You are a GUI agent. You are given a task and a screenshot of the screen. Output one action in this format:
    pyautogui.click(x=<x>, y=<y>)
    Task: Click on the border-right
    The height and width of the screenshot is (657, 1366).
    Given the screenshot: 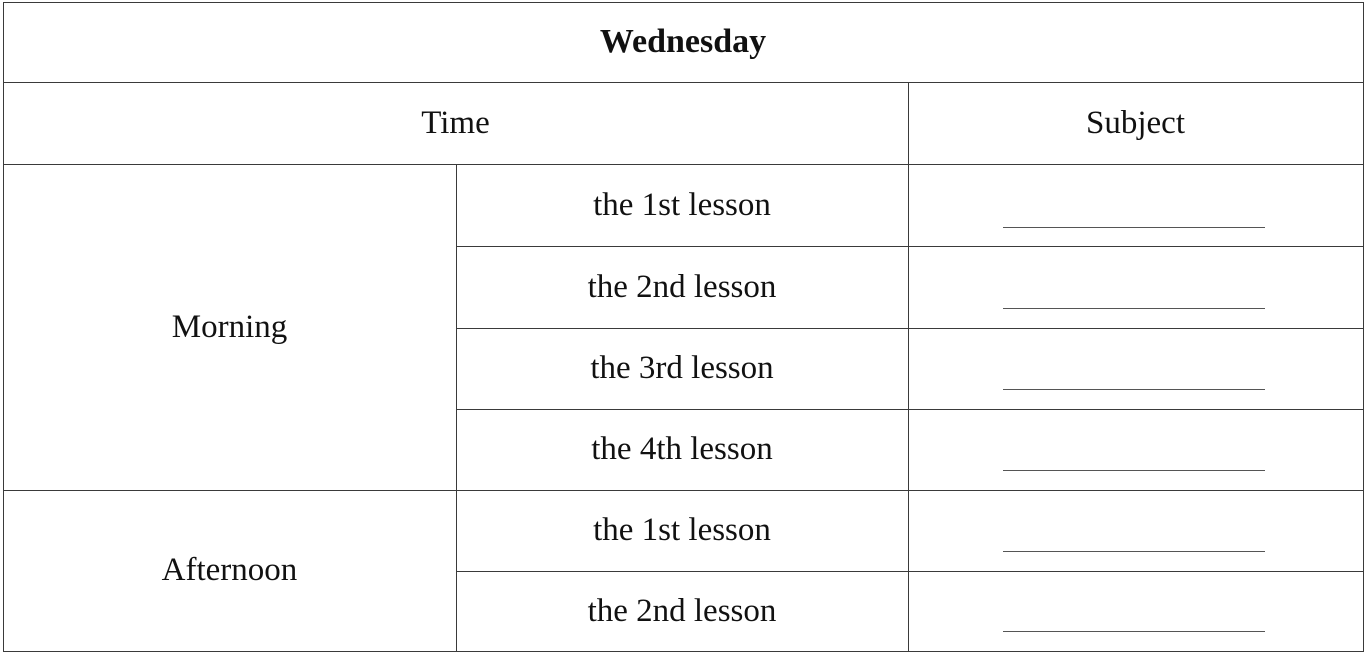 What is the action you would take?
    pyautogui.click(x=1363, y=327)
    